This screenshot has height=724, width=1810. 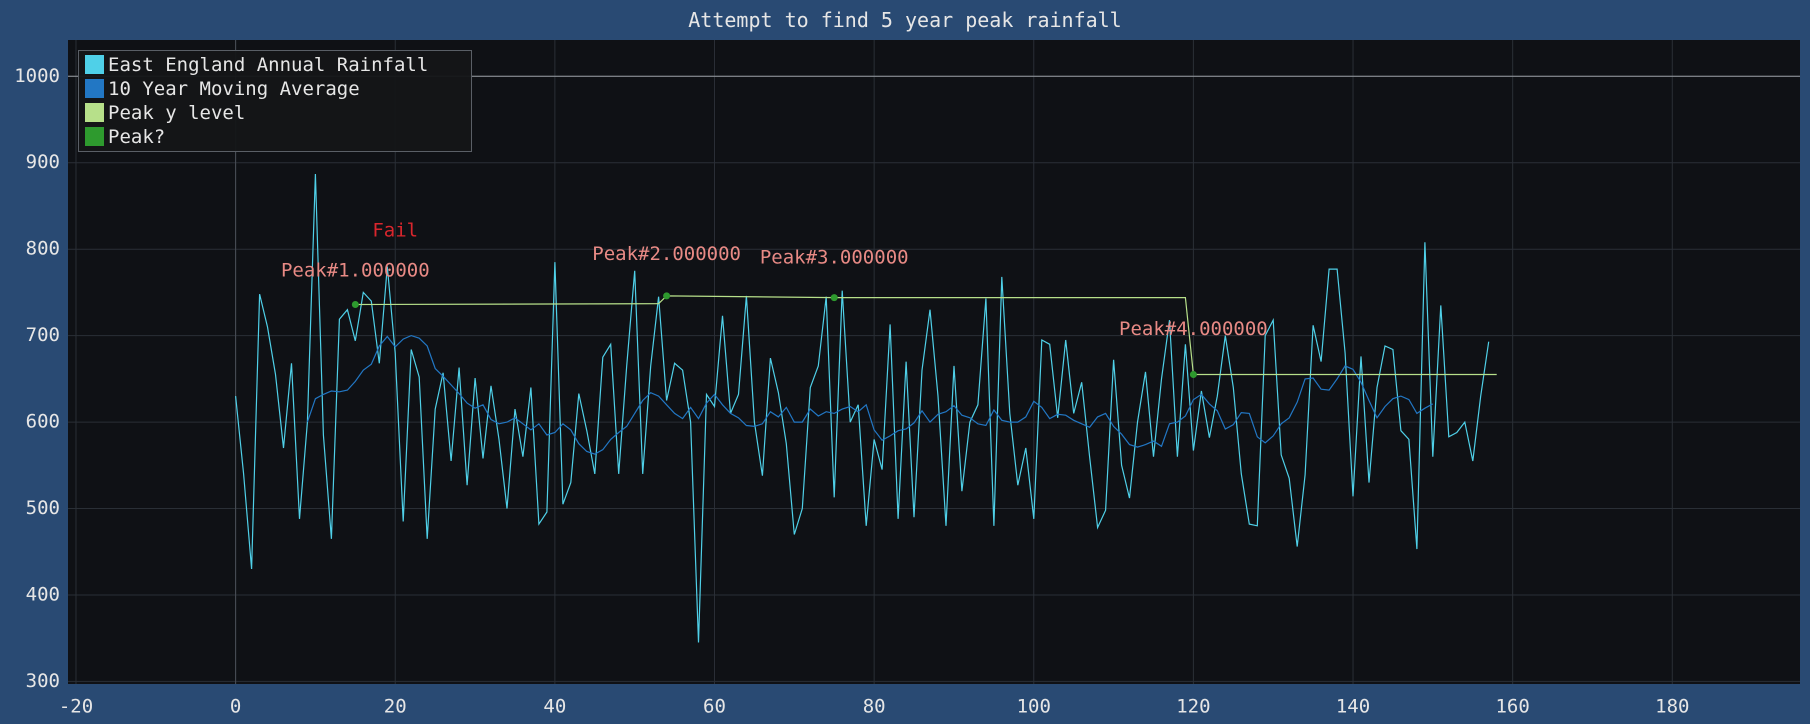 I want to click on x-tick-label: 140, so click(x=1353, y=707).